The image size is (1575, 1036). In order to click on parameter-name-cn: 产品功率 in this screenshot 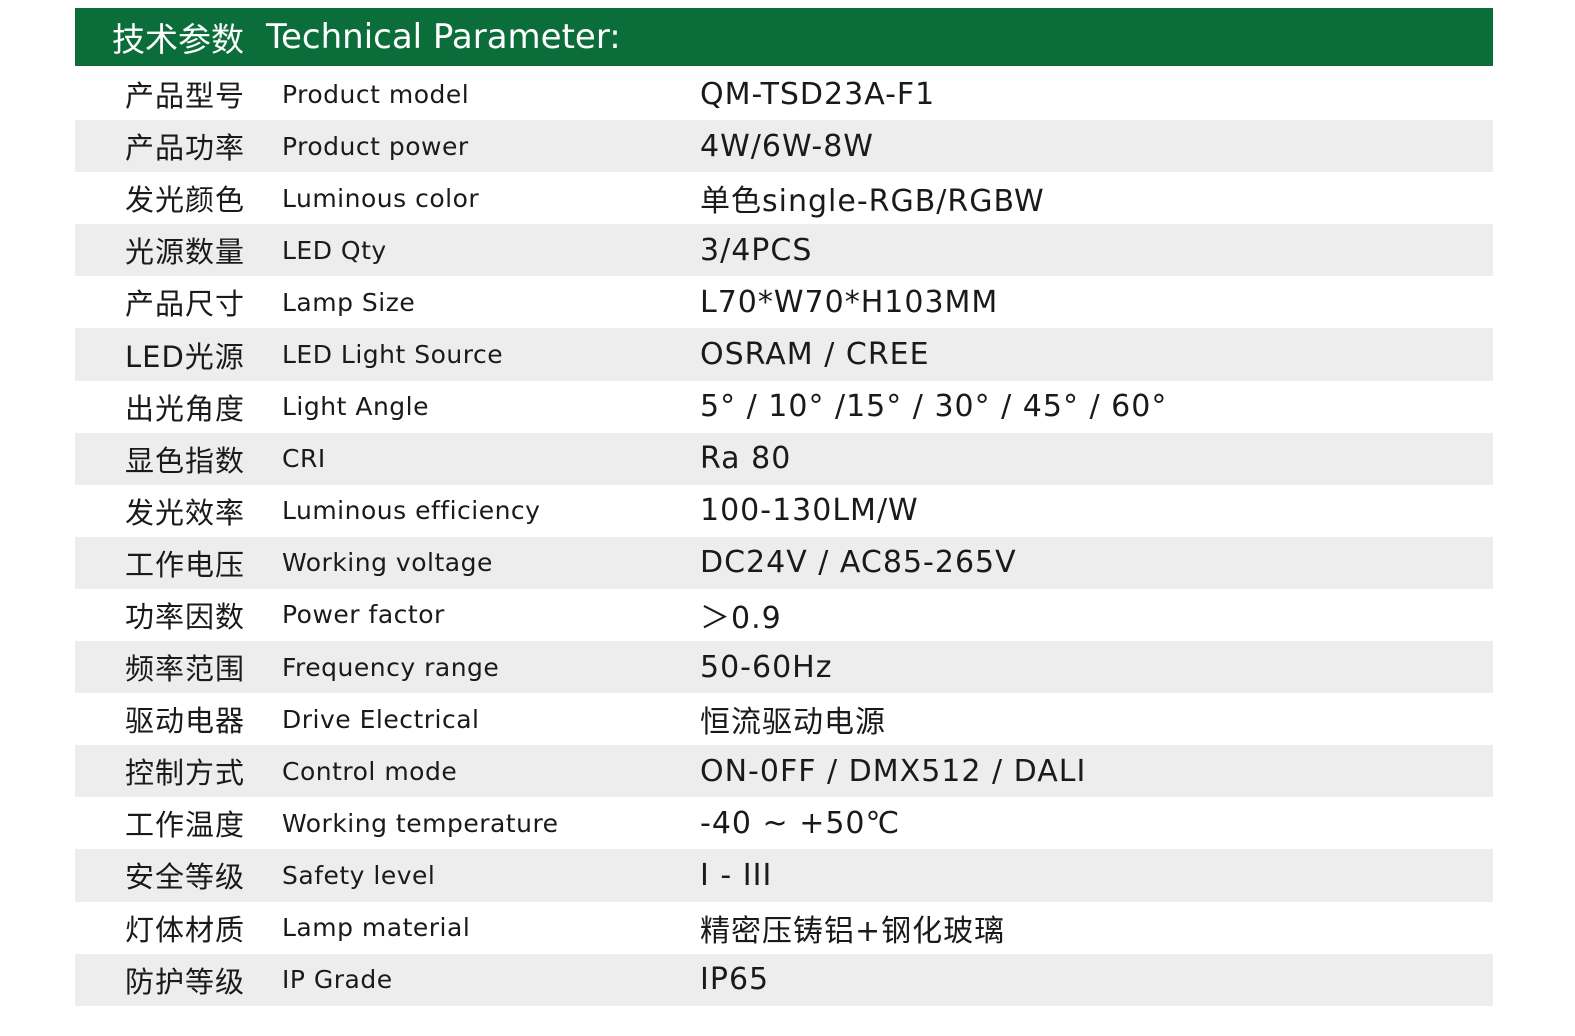, I will do `click(185, 148)`.